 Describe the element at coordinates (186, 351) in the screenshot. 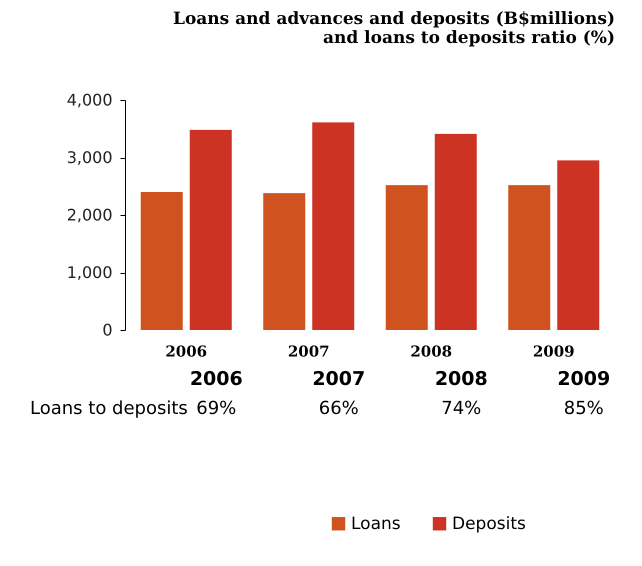

I see `x-tick-label: 2006` at that location.